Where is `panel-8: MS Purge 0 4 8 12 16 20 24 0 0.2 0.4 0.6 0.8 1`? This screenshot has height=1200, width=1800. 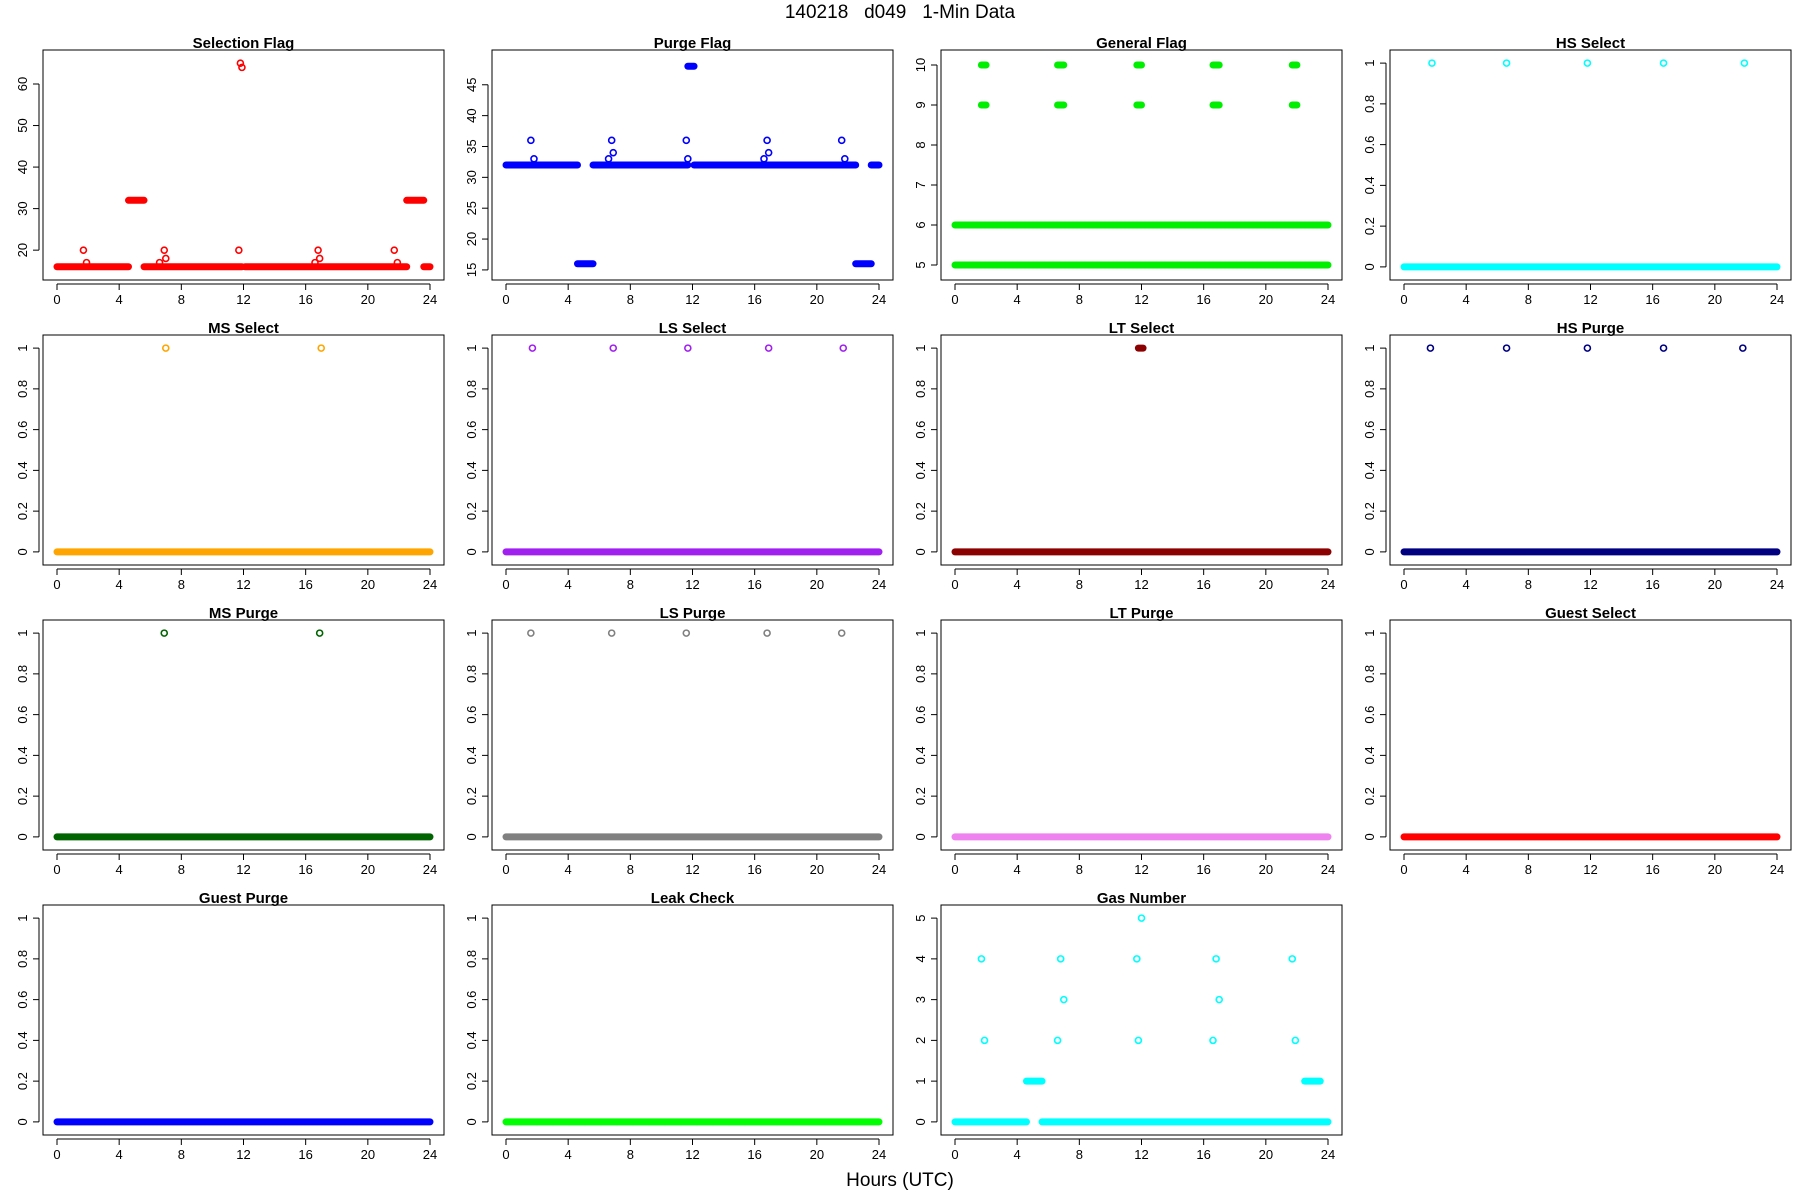 panel-8: MS Purge 0 4 8 12 16 20 24 0 0.2 0.4 0.6 0.8 1 is located at coordinates (230, 741).